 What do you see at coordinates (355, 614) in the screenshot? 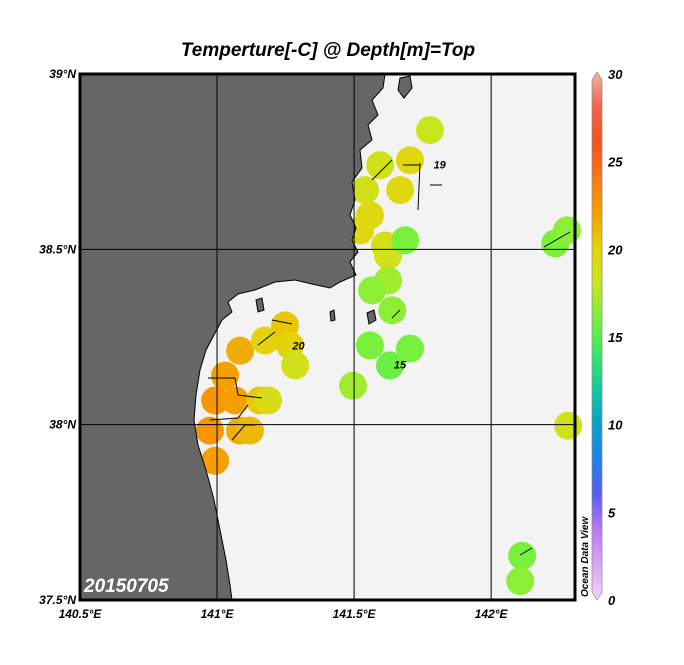
I see `lon-tick-label: 141.5°E` at bounding box center [355, 614].